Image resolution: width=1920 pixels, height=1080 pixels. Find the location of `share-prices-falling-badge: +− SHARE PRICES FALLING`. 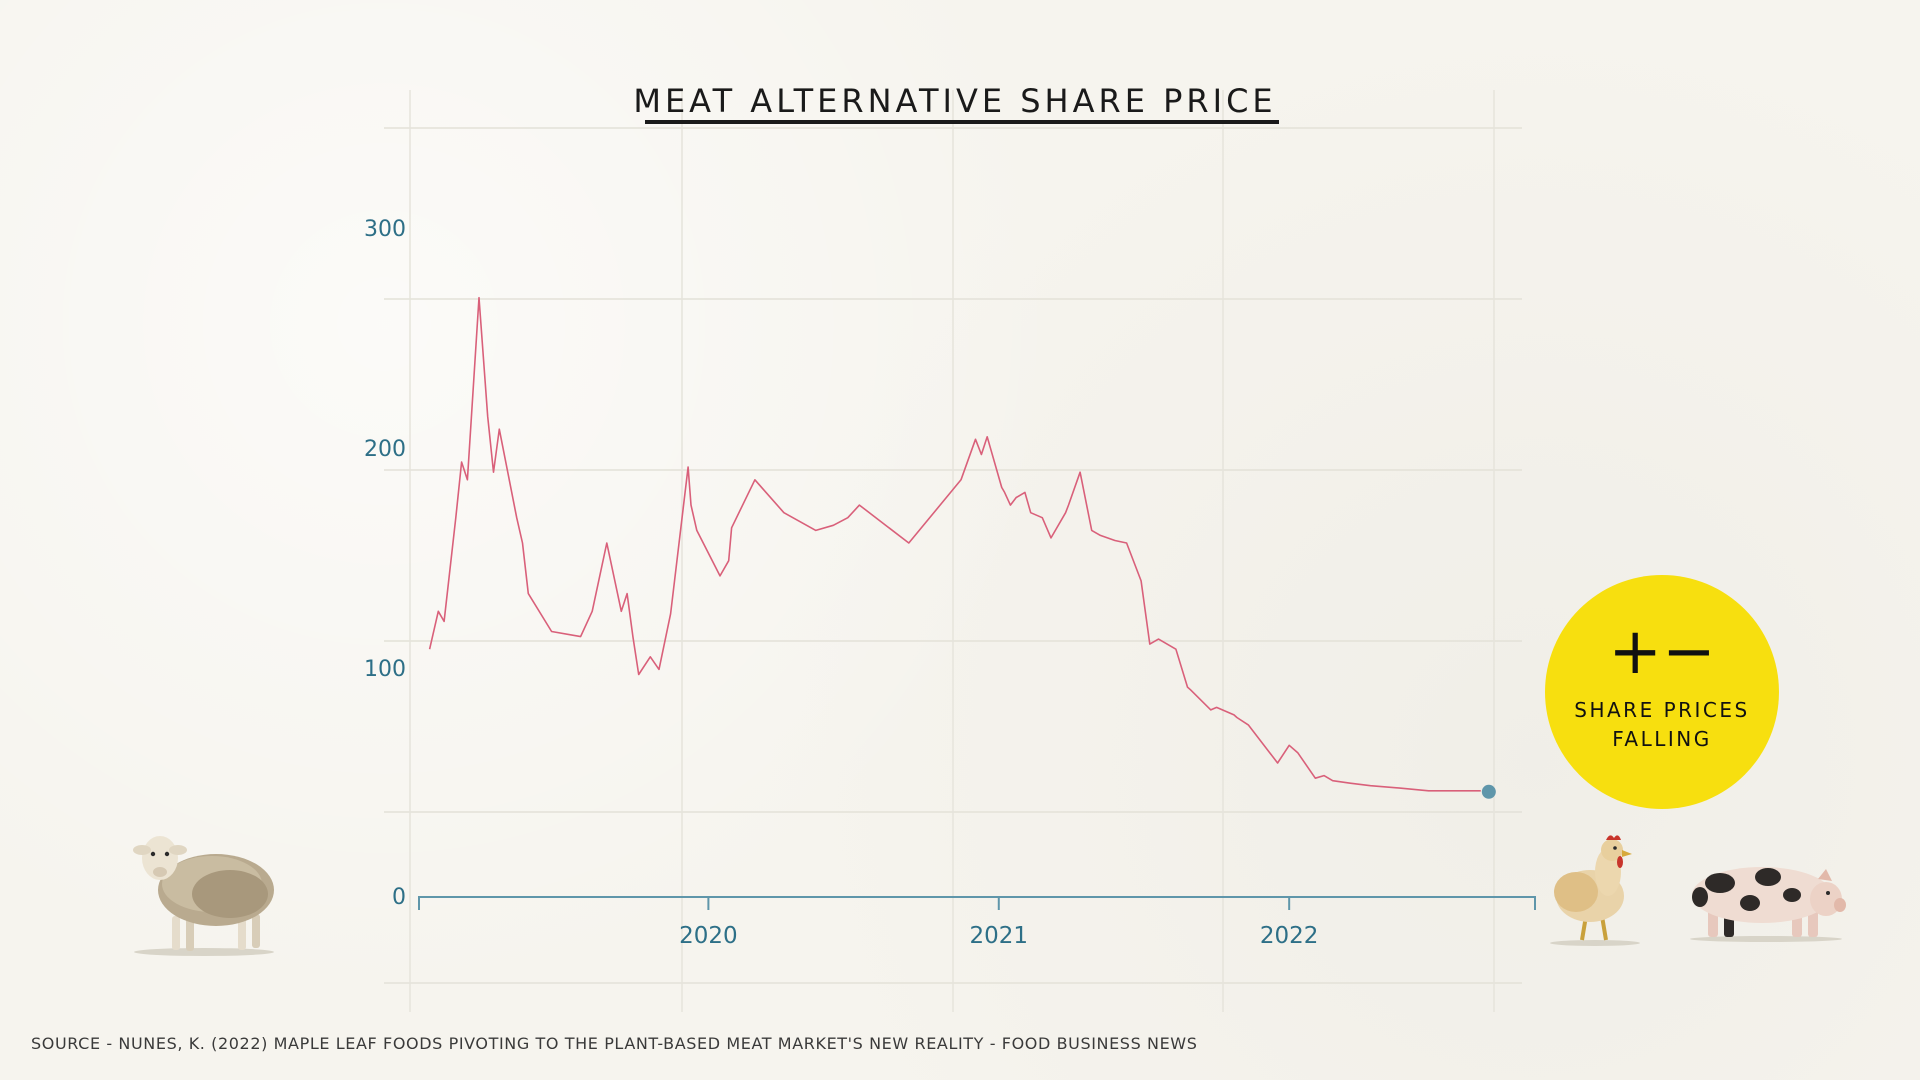

share-prices-falling-badge: +− SHARE PRICES FALLING is located at coordinates (1662, 692).